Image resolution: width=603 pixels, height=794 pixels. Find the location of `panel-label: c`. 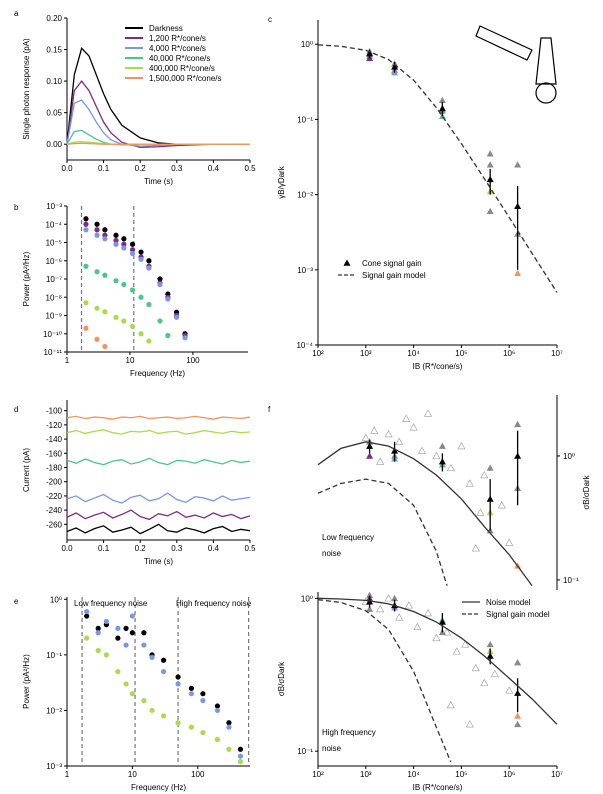

panel-label: c is located at coordinates (270, 19).